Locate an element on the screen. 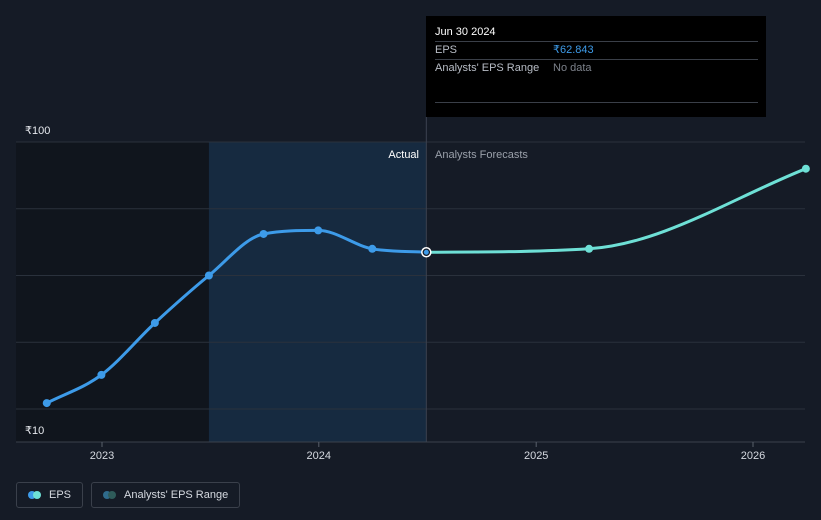 The width and height of the screenshot is (821, 520). history-shade is located at coordinates (112, 292).